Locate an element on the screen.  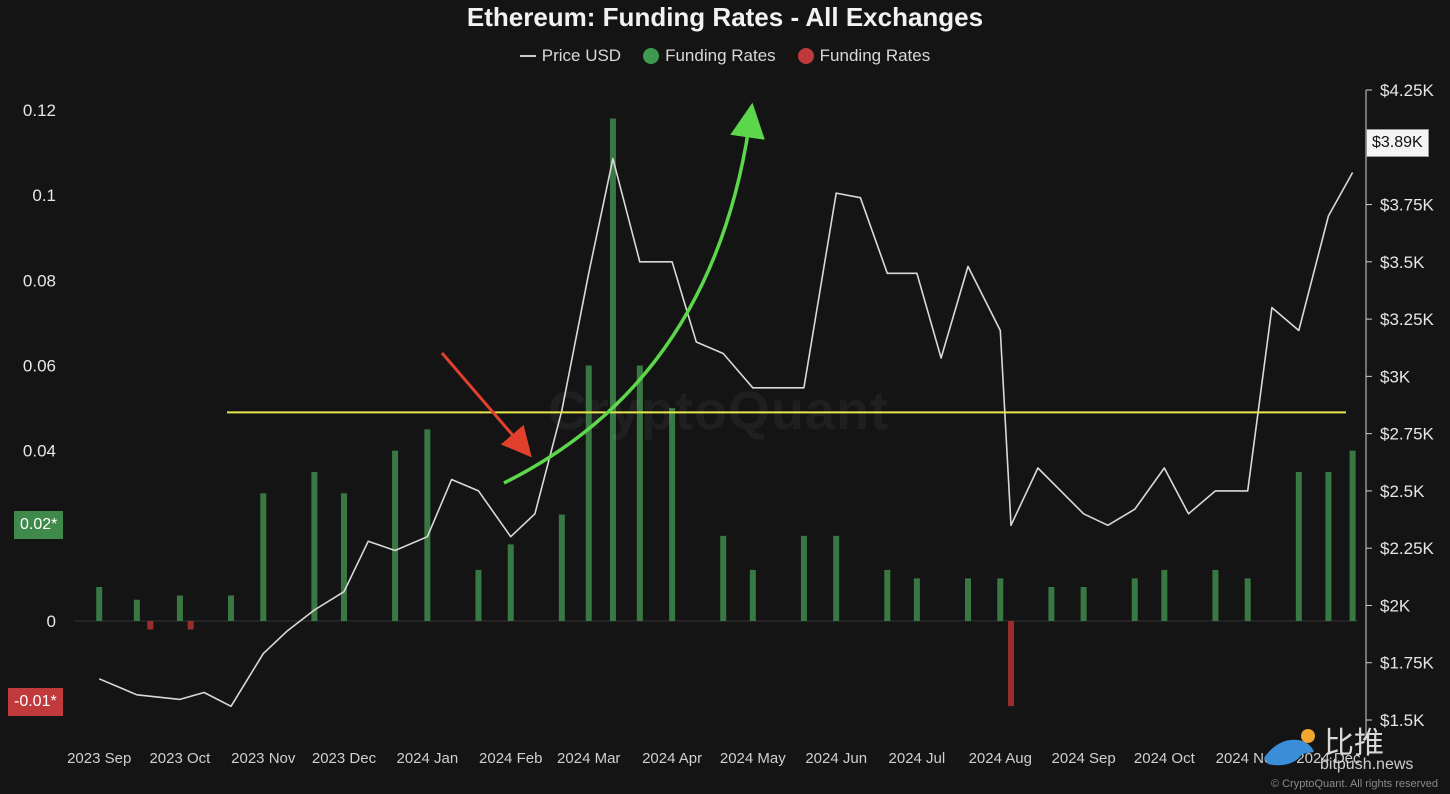
x-tick-label: 2024 Aug is located at coordinates (1000, 758).